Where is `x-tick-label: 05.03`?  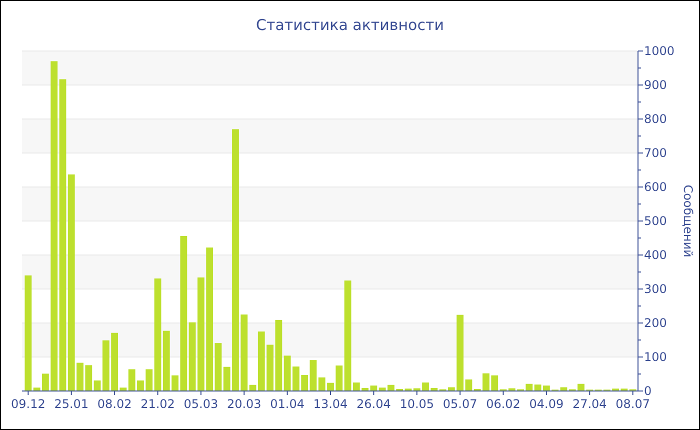
x-tick-label: 05.03 is located at coordinates (201, 404).